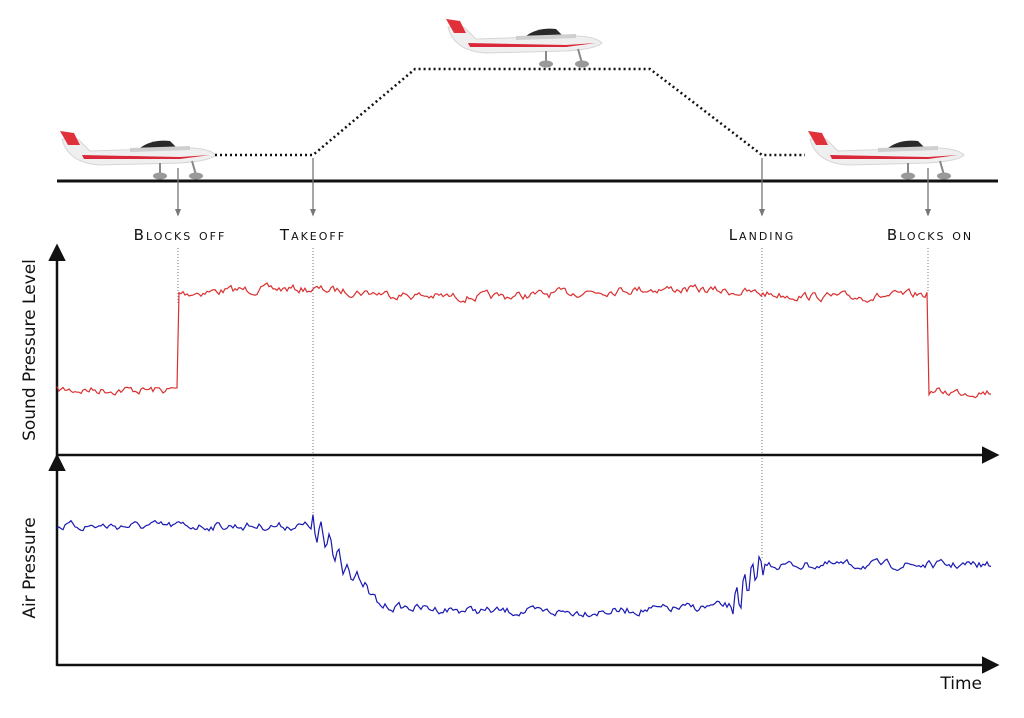 The height and width of the screenshot is (718, 1024). I want to click on plane-parked-start, so click(138, 155).